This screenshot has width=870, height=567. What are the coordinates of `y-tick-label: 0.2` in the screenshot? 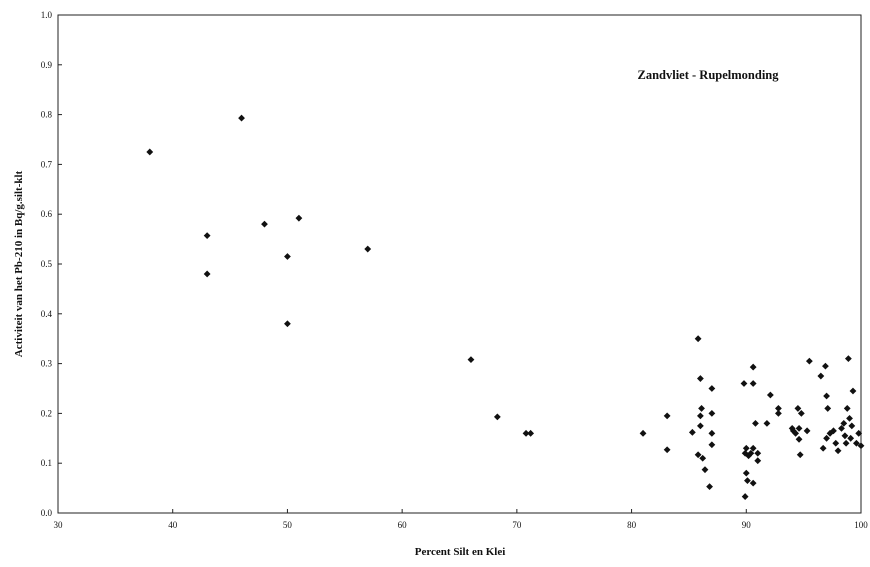 It's located at (46, 413).